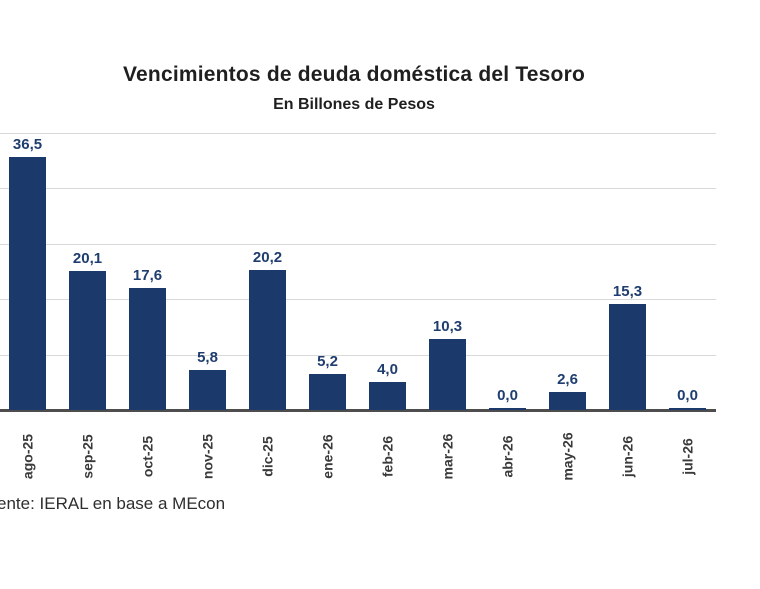  I want to click on value-label-abr-26: 0,0, so click(507, 395).